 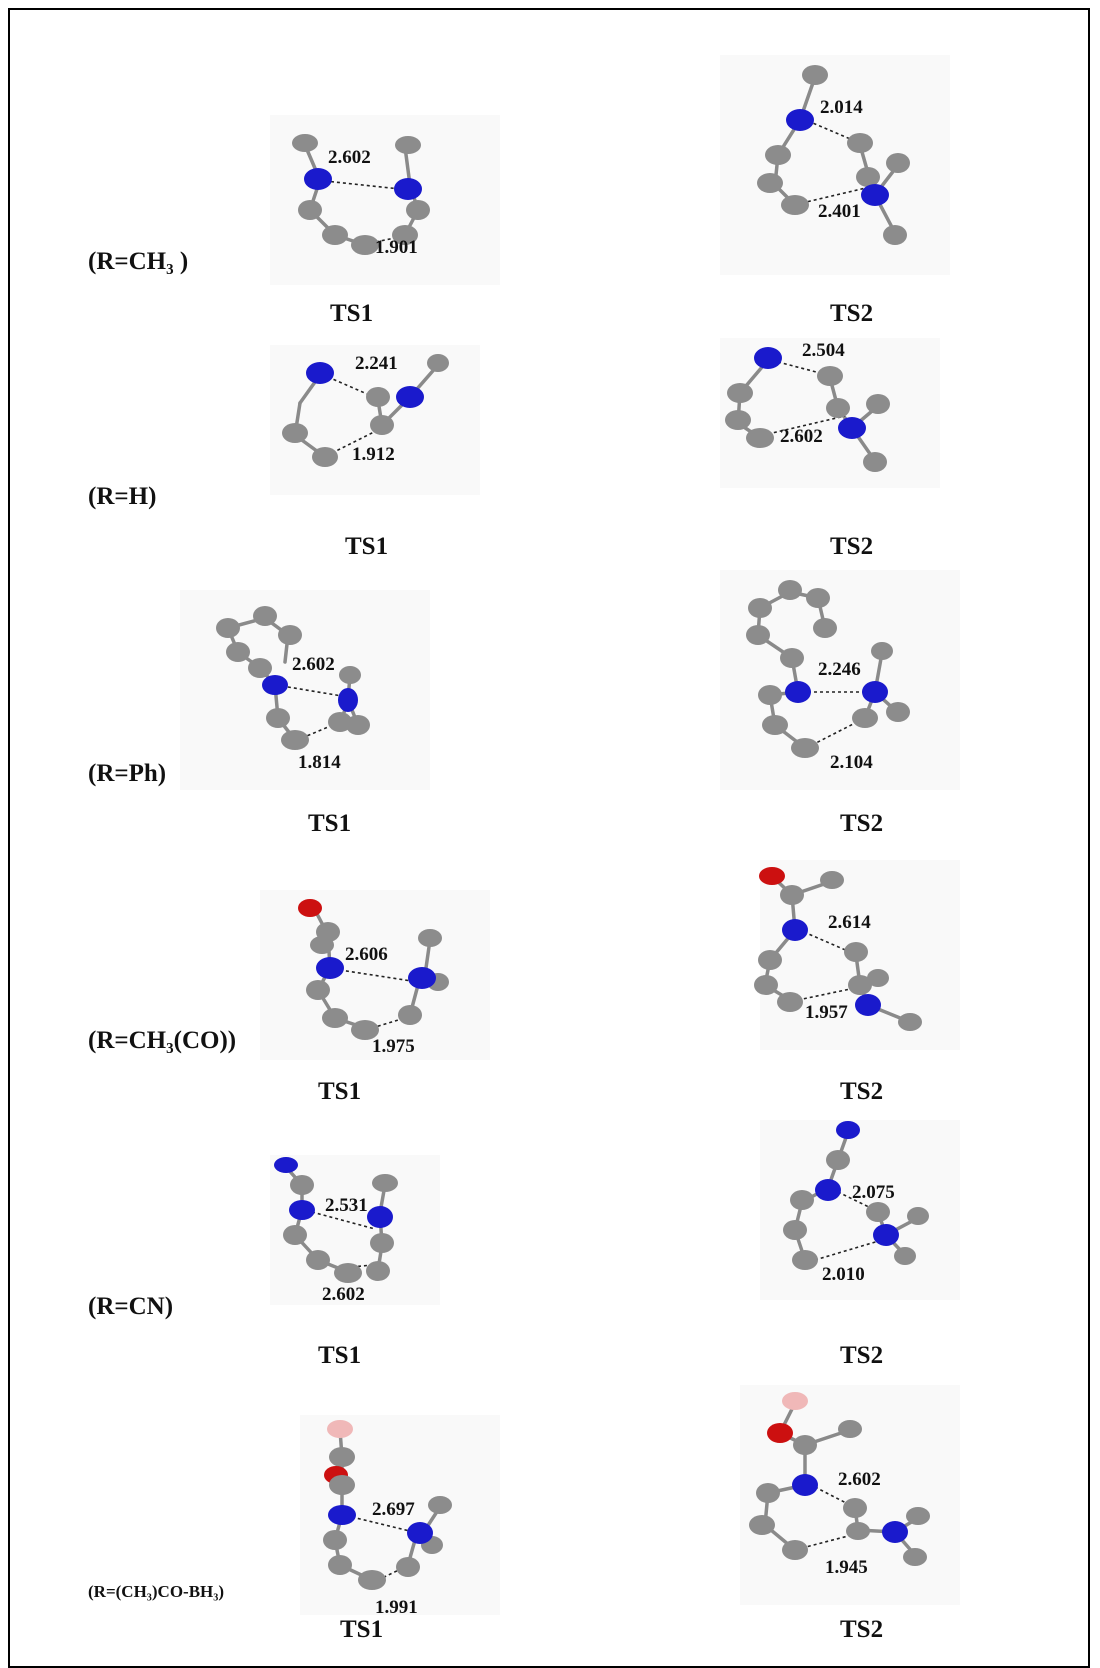 What do you see at coordinates (376, 363) in the screenshot?
I see `distance-label: 2.241` at bounding box center [376, 363].